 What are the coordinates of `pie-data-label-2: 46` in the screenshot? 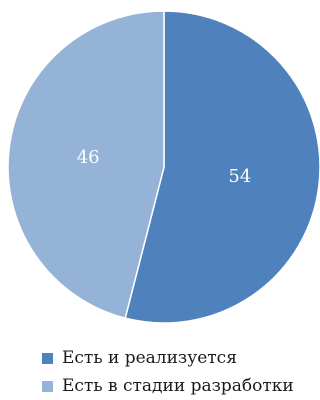 It's located at (88, 157).